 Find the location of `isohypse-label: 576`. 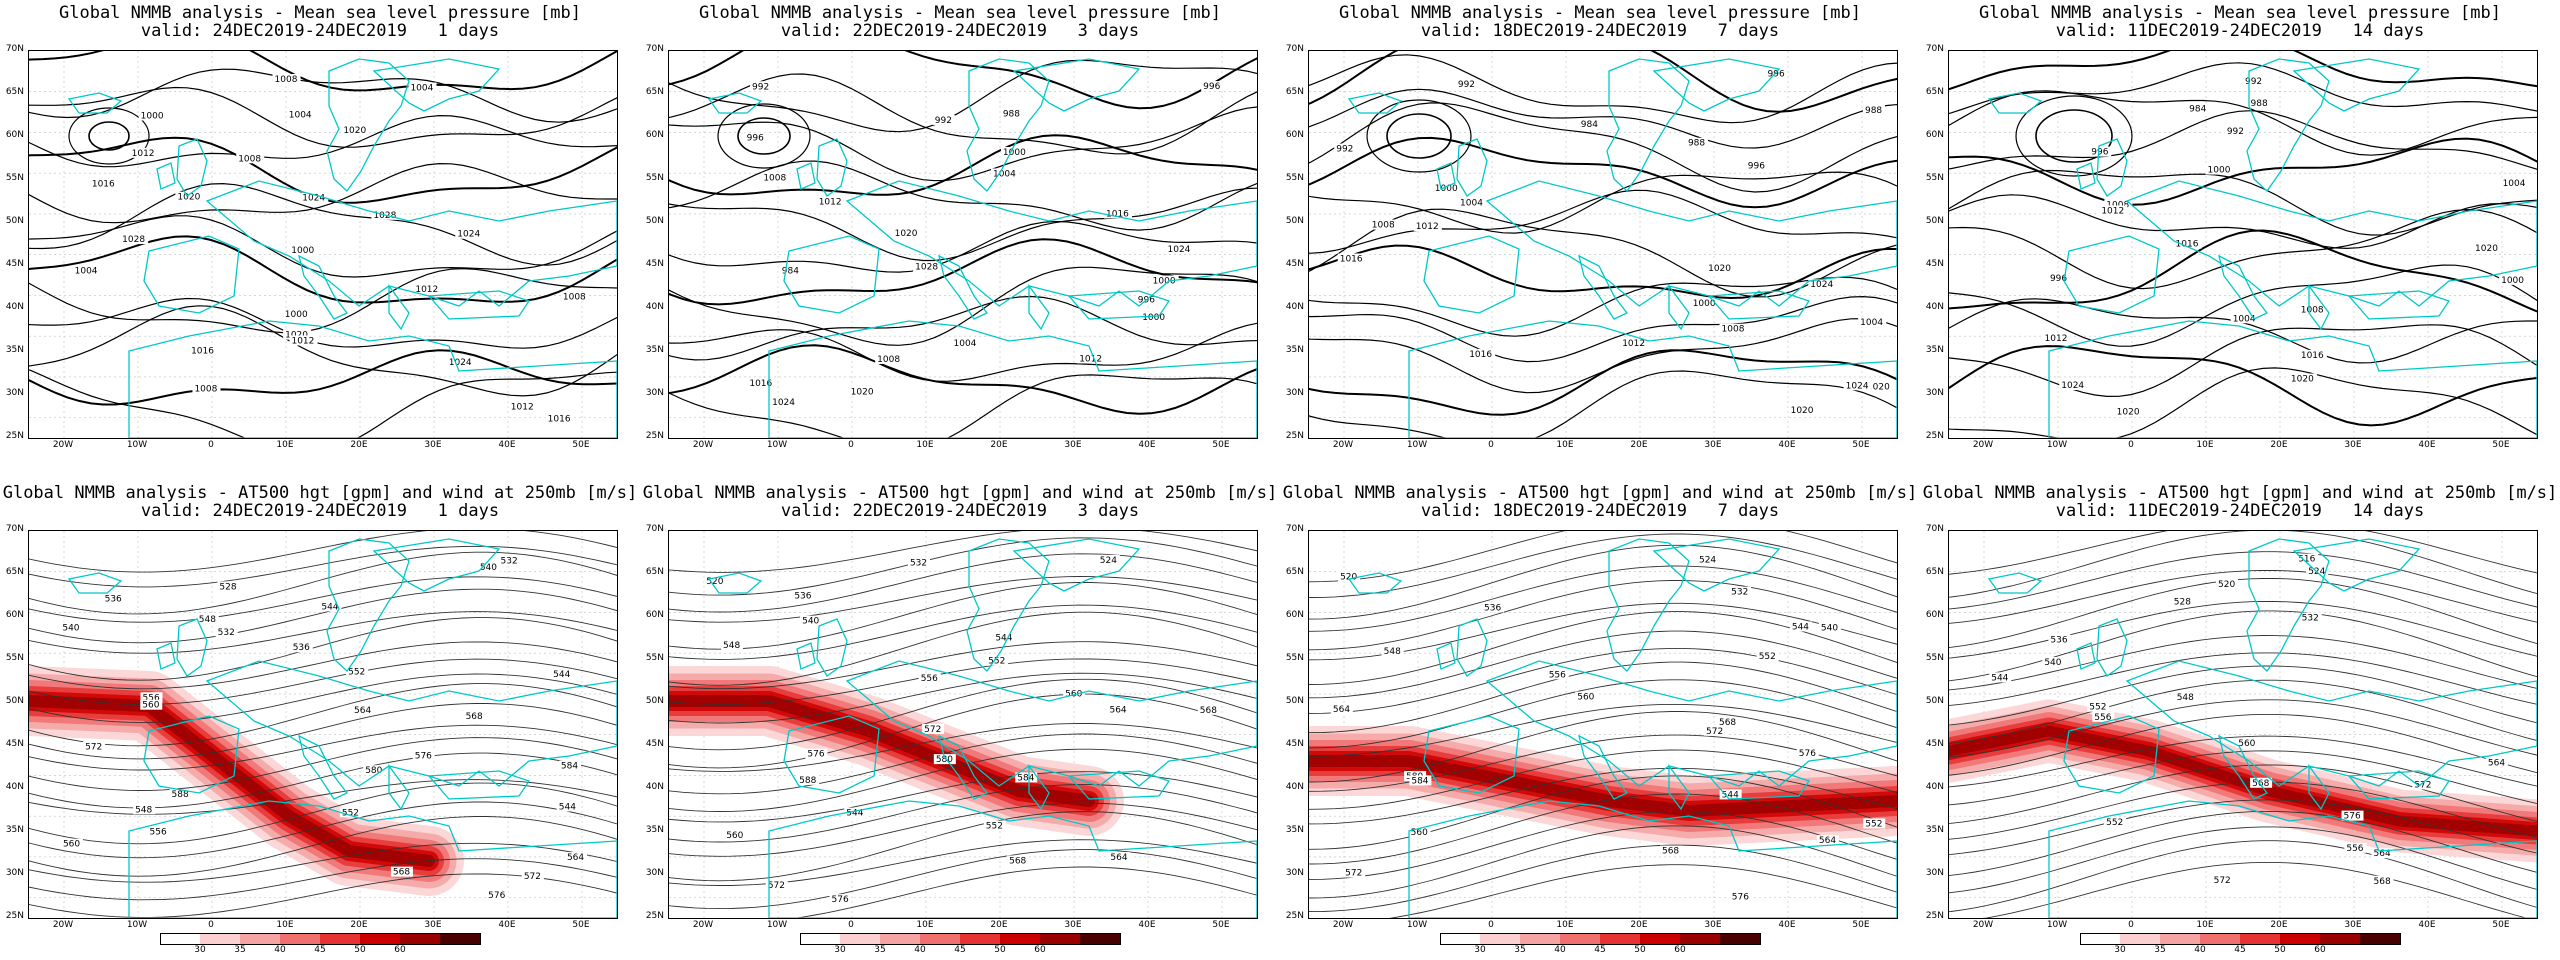

isohypse-label: 576 is located at coordinates (423, 756).